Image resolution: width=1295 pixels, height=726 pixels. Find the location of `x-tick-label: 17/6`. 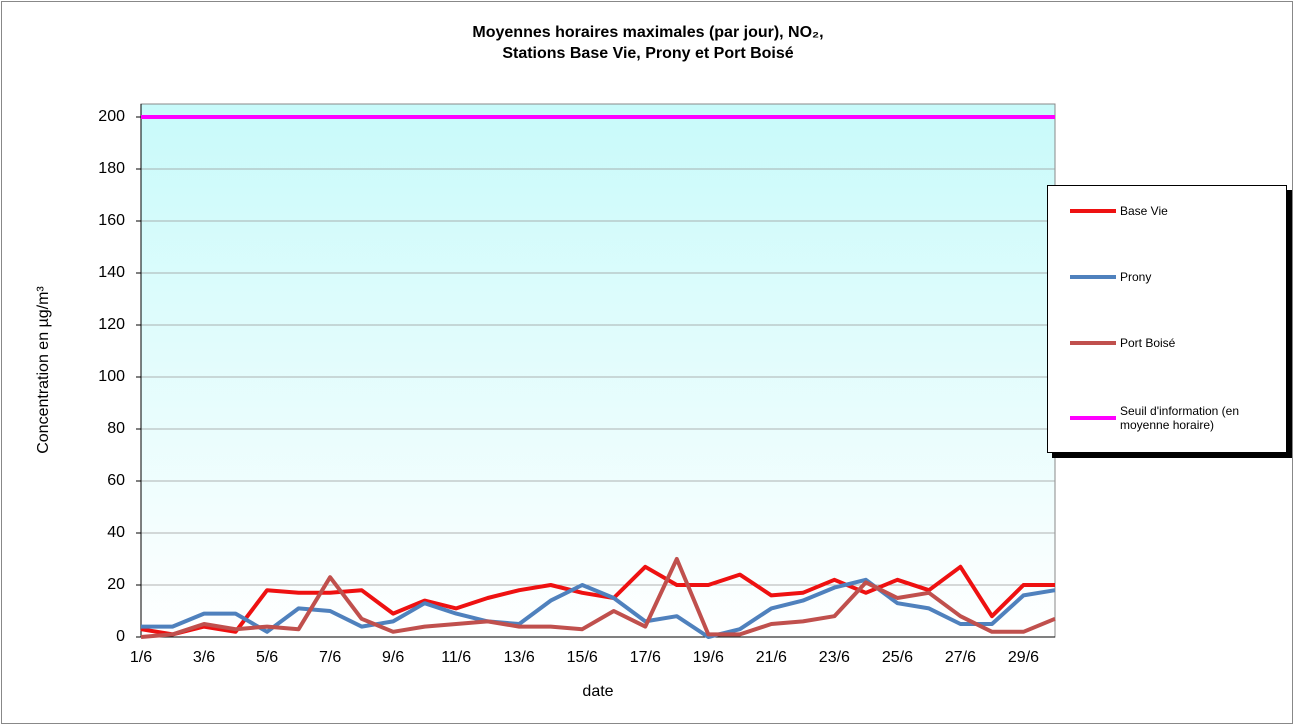

x-tick-label: 17/6 is located at coordinates (645, 657).